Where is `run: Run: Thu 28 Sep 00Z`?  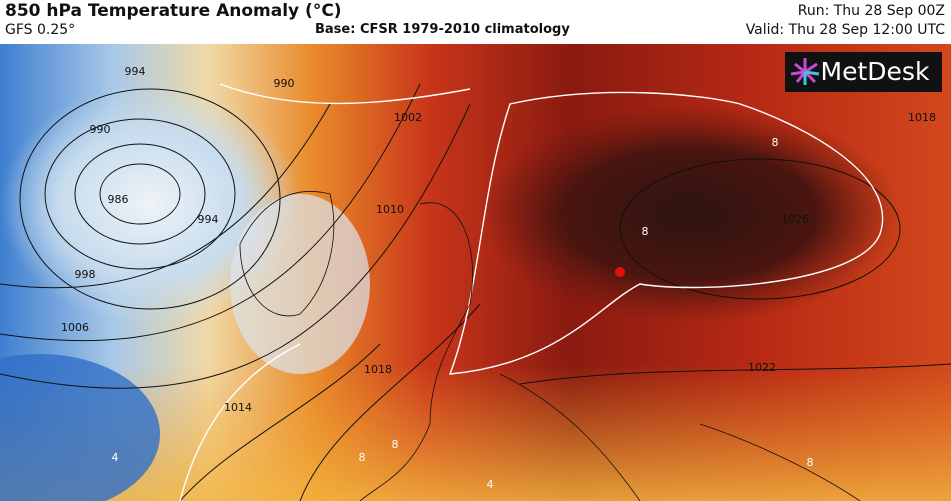
run: Run: Thu 28 Sep 00Z is located at coordinates (871, 11).